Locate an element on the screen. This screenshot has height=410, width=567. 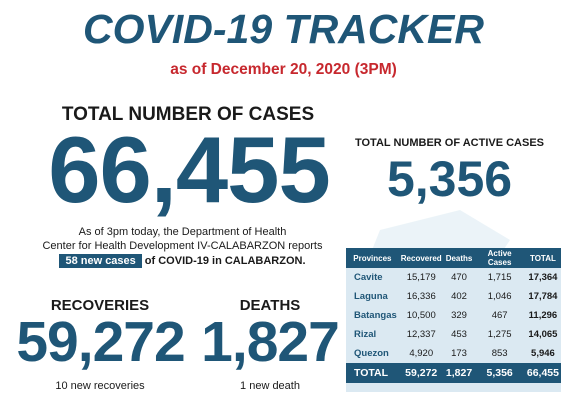
deaths-value: 1,827 is located at coordinates (270, 342).